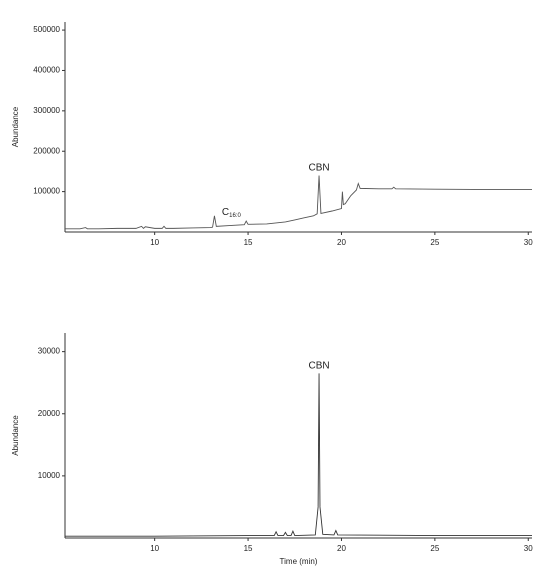  What do you see at coordinates (49, 413) in the screenshot?
I see `y-tick-label: 20000` at bounding box center [49, 413].